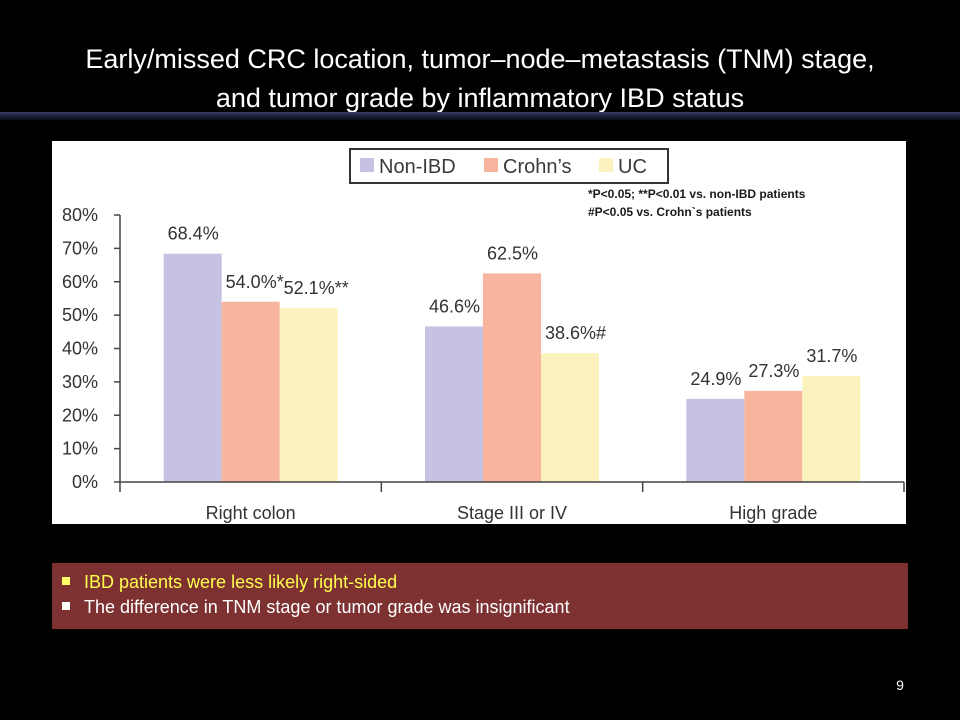  I want to click on y-tick-label: 60%, so click(80, 282).